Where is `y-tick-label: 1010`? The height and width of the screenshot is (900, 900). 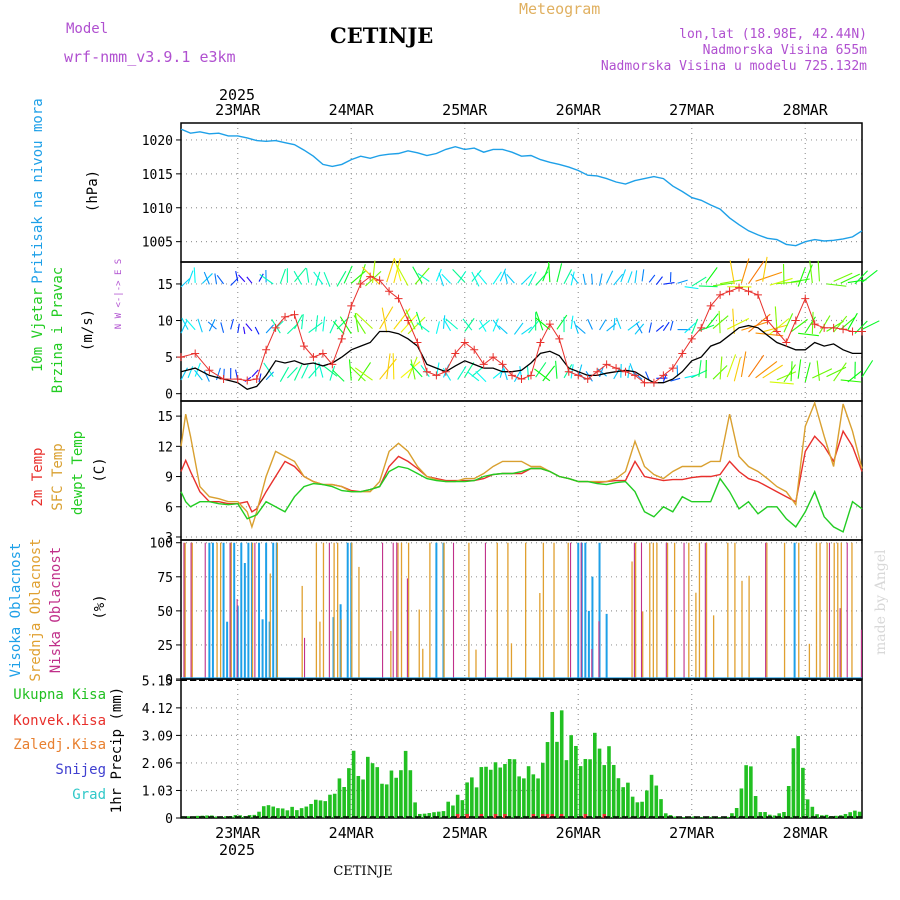
y-tick-label: 1010 is located at coordinates (157, 209).